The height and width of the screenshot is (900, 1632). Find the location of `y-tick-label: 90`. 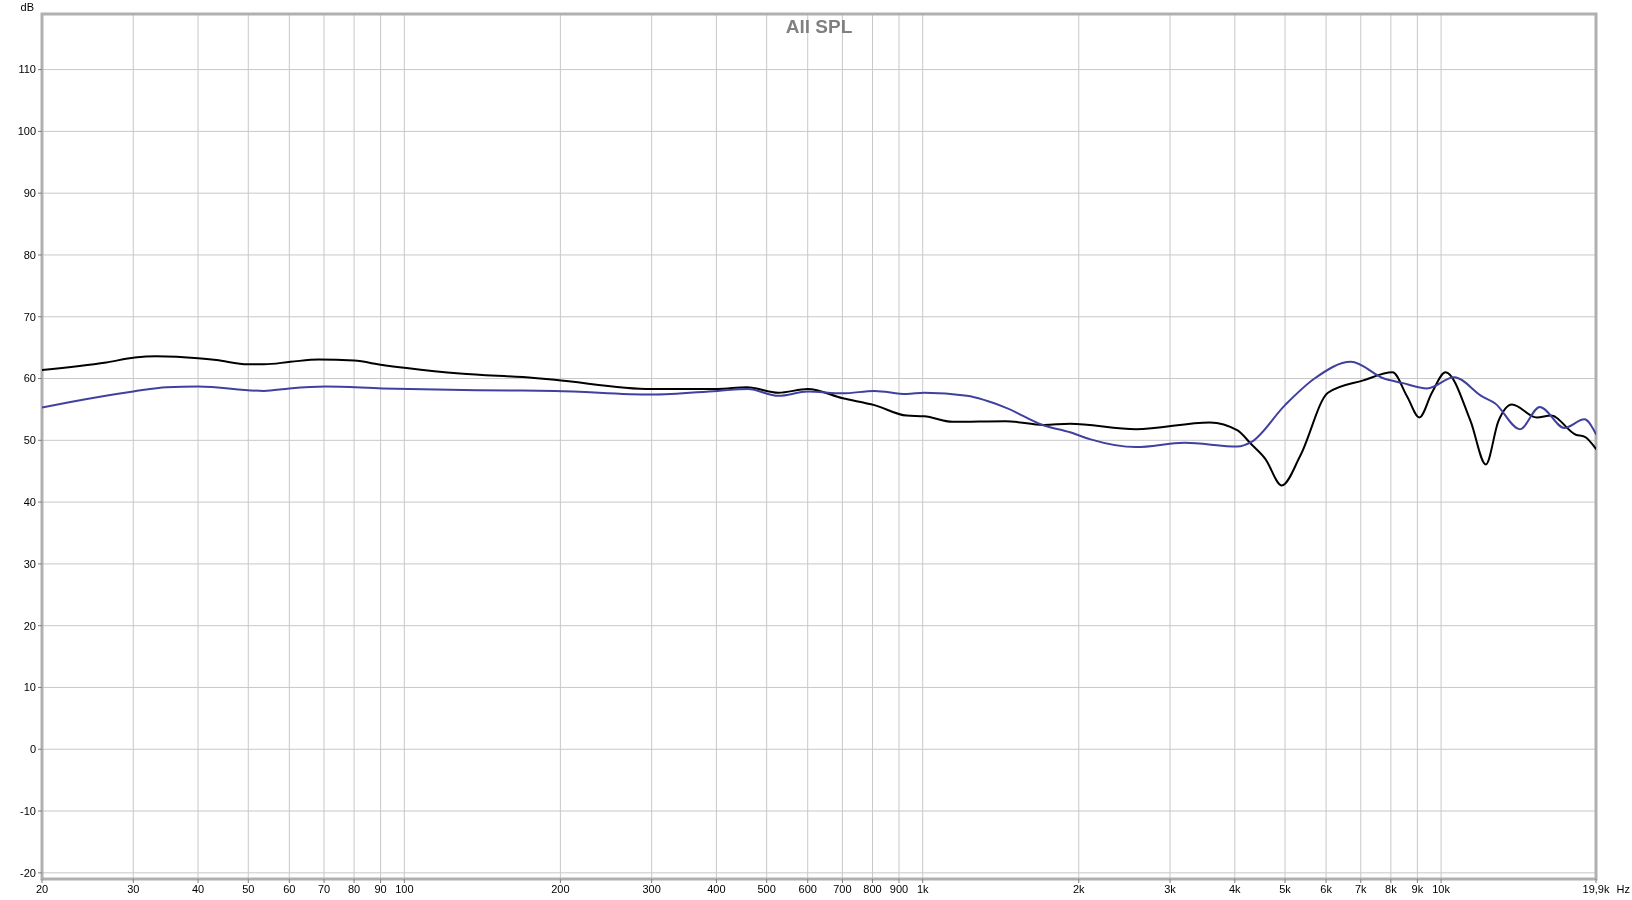

y-tick-label: 90 is located at coordinates (29, 193).